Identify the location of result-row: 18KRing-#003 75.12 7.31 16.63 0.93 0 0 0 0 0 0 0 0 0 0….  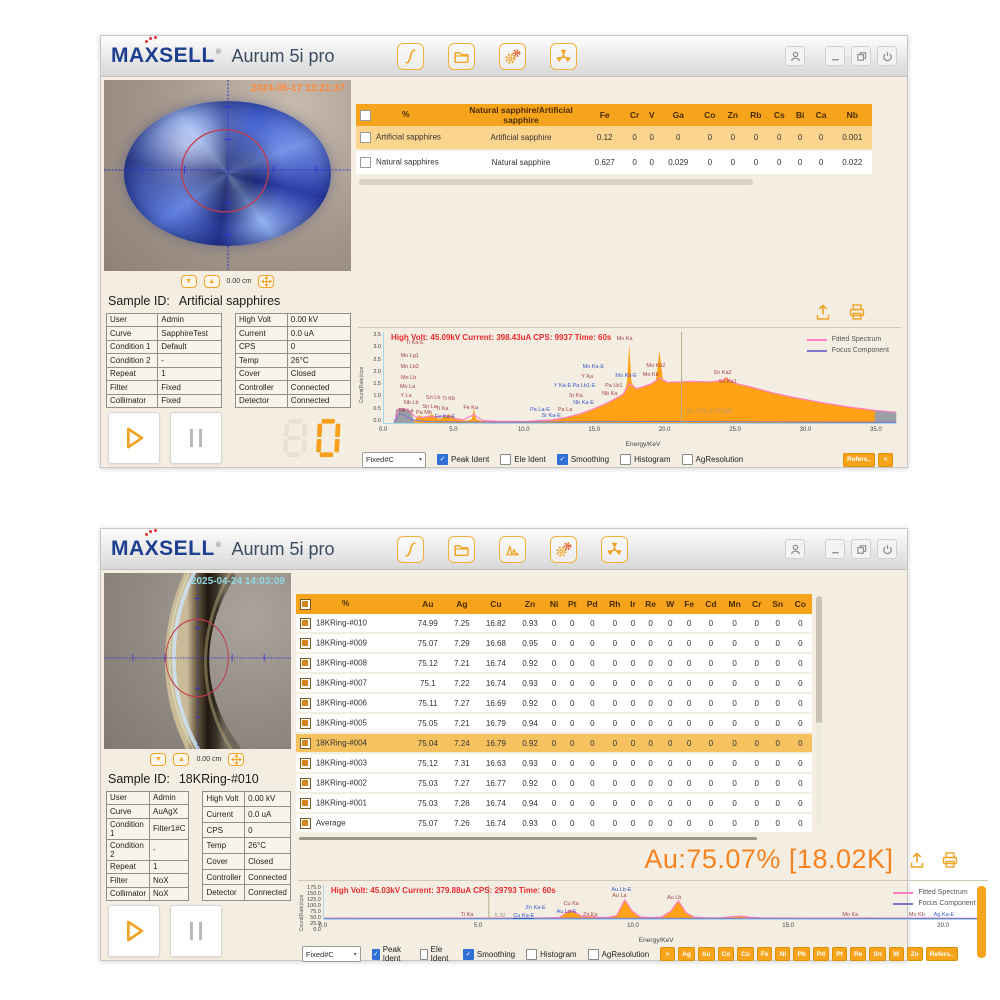
(553, 763).